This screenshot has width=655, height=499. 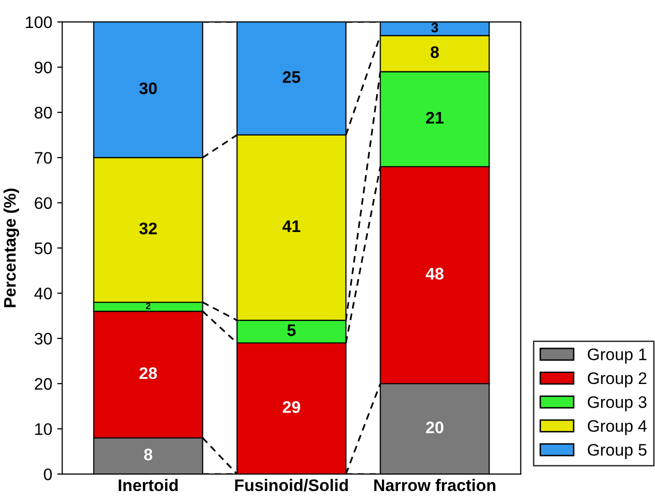 What do you see at coordinates (291, 226) in the screenshot?
I see `data-label: 41` at bounding box center [291, 226].